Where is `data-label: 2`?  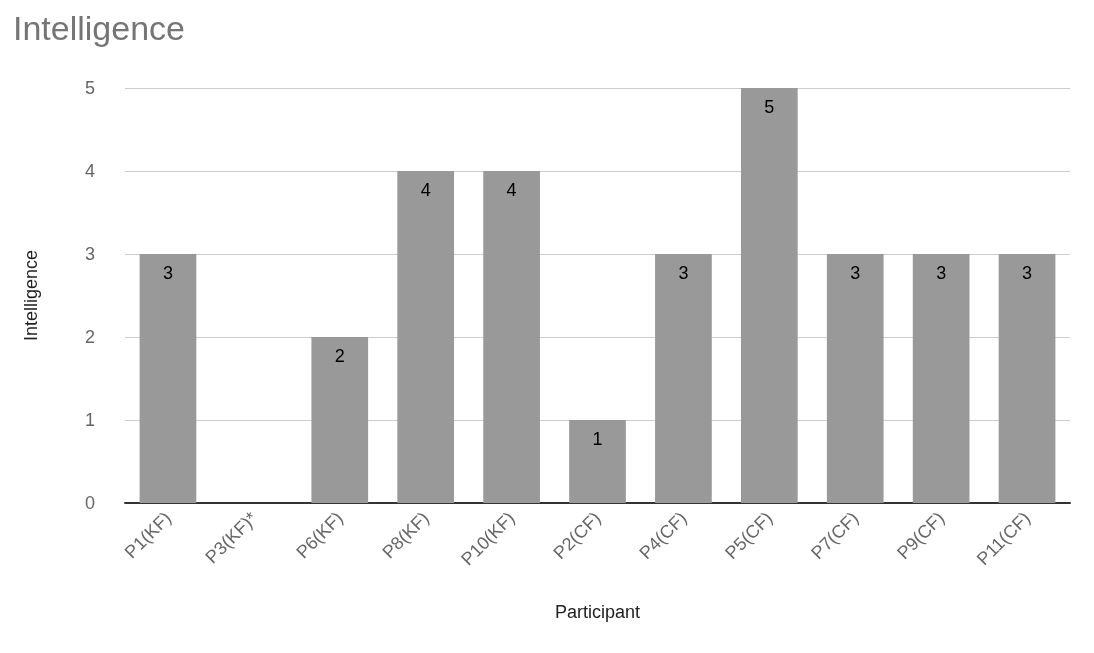 data-label: 2 is located at coordinates (339, 356).